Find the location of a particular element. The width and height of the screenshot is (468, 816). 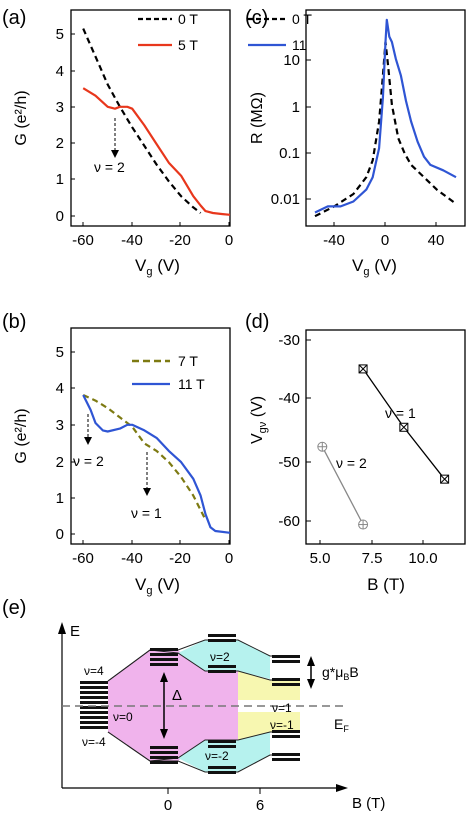

c-ytick-0: 0.01 is located at coordinates (285, 199).